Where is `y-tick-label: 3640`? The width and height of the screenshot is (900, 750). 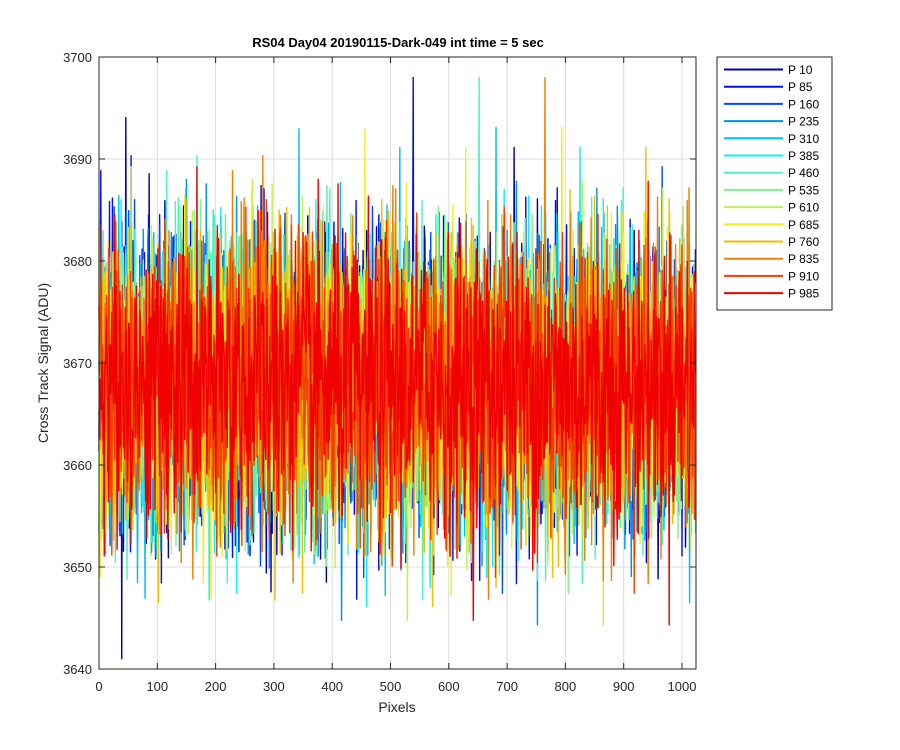 y-tick-label: 3640 is located at coordinates (77, 669).